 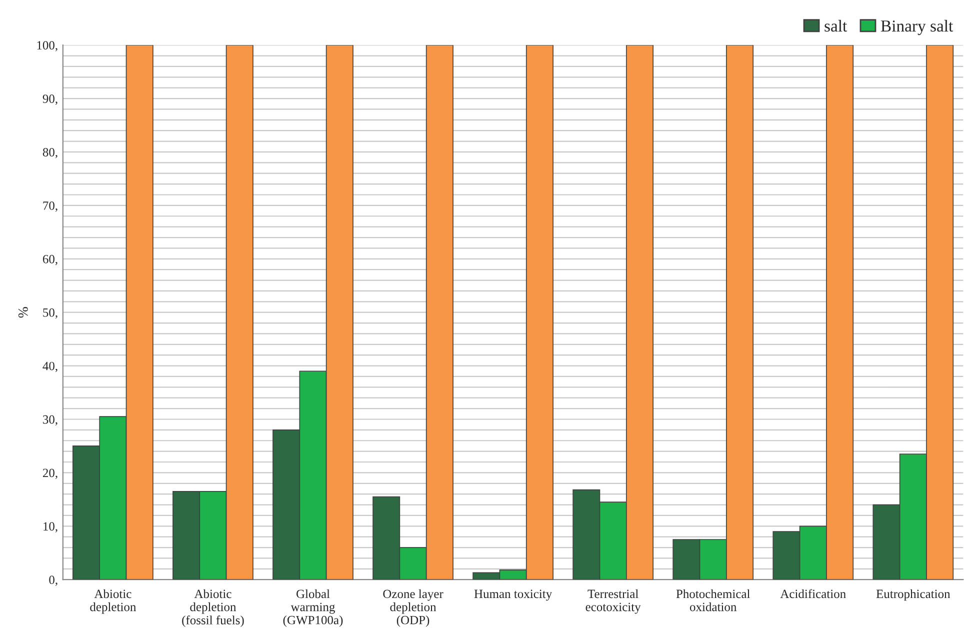 What do you see at coordinates (23, 312) in the screenshot?
I see `y-axis-title: %` at bounding box center [23, 312].